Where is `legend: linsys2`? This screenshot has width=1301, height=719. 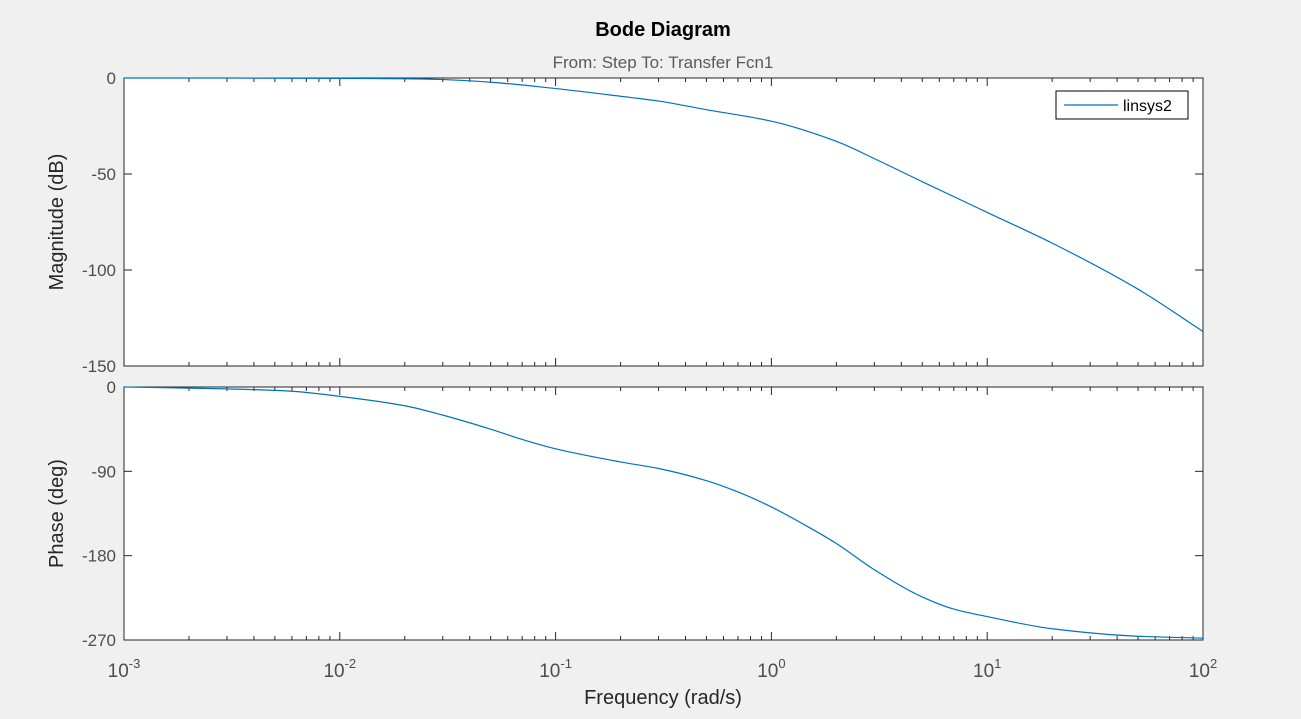 legend: linsys2 is located at coordinates (1122, 105).